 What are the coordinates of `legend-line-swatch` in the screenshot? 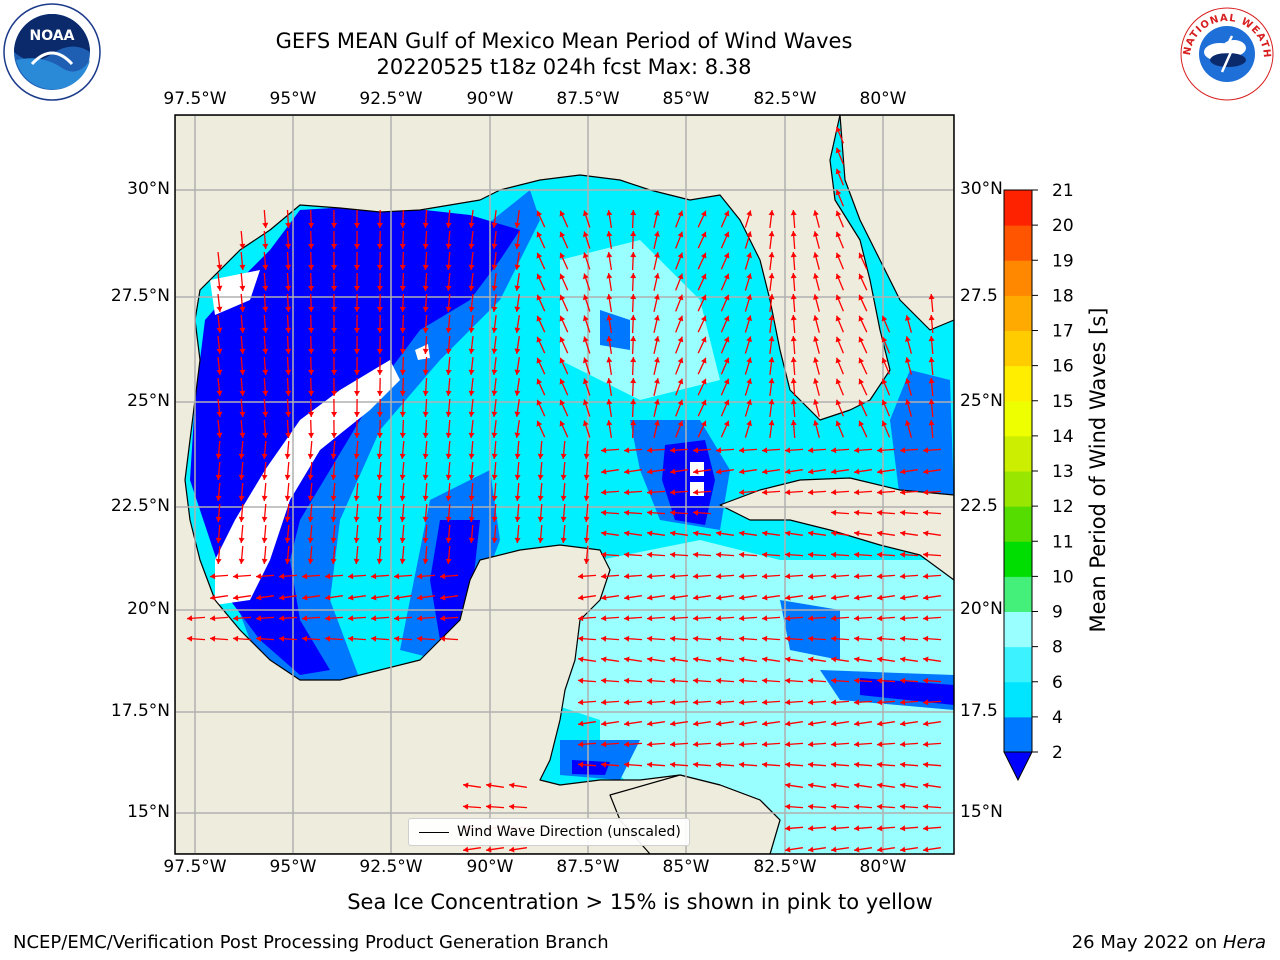 It's located at (434, 832).